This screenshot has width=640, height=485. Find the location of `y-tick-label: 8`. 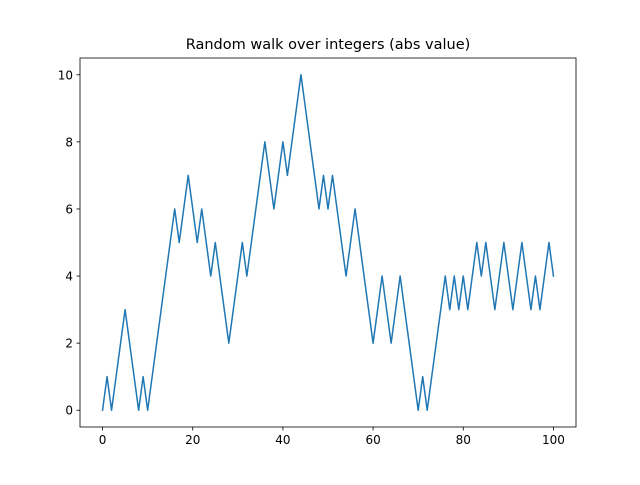

y-tick-label: 8 is located at coordinates (69, 142).